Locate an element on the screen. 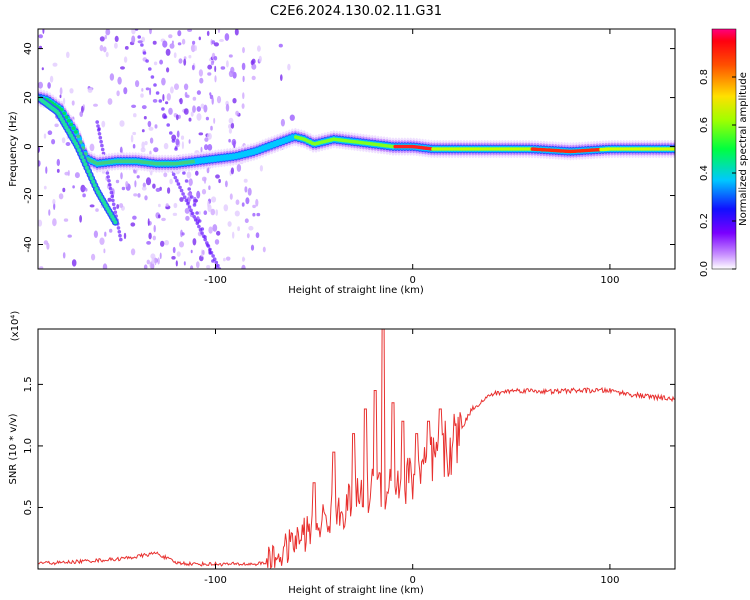 Image resolution: width=750 pixels, height=600 pixels. colorbar-gradient is located at coordinates (724, 149).